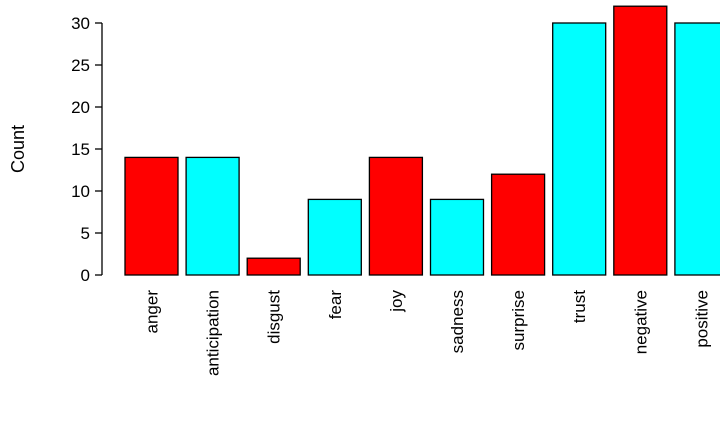  Describe the element at coordinates (18, 149) in the screenshot. I see `y-axis-title: Count` at that location.